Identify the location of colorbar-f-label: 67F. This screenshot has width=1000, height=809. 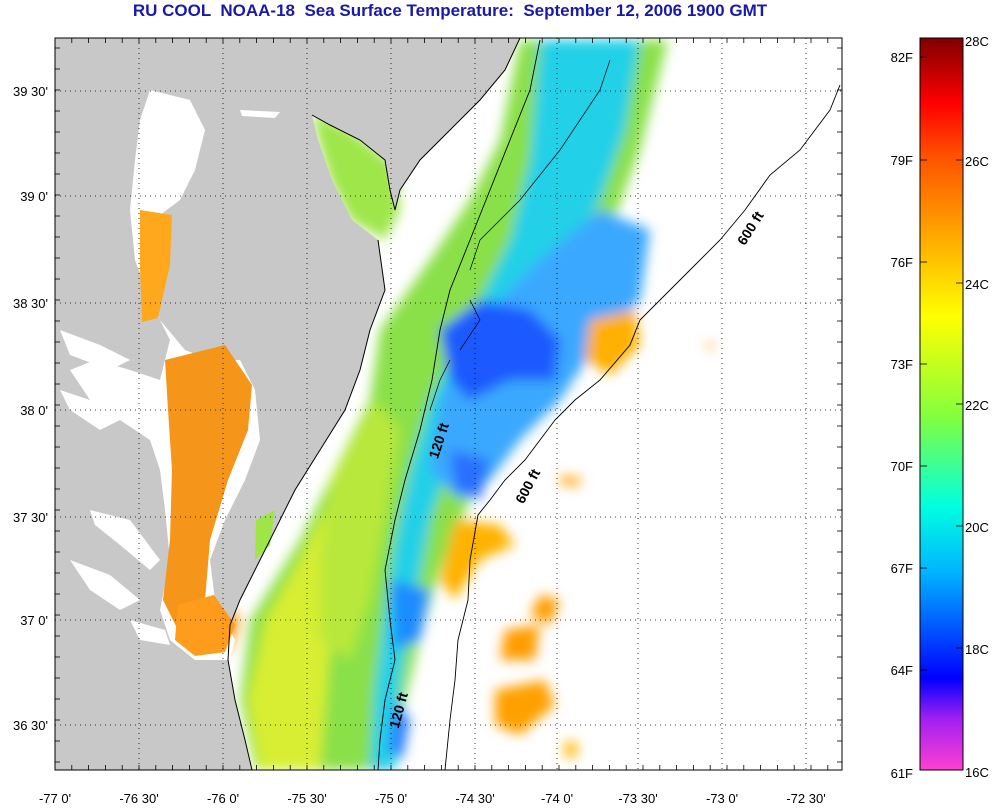
(902, 568).